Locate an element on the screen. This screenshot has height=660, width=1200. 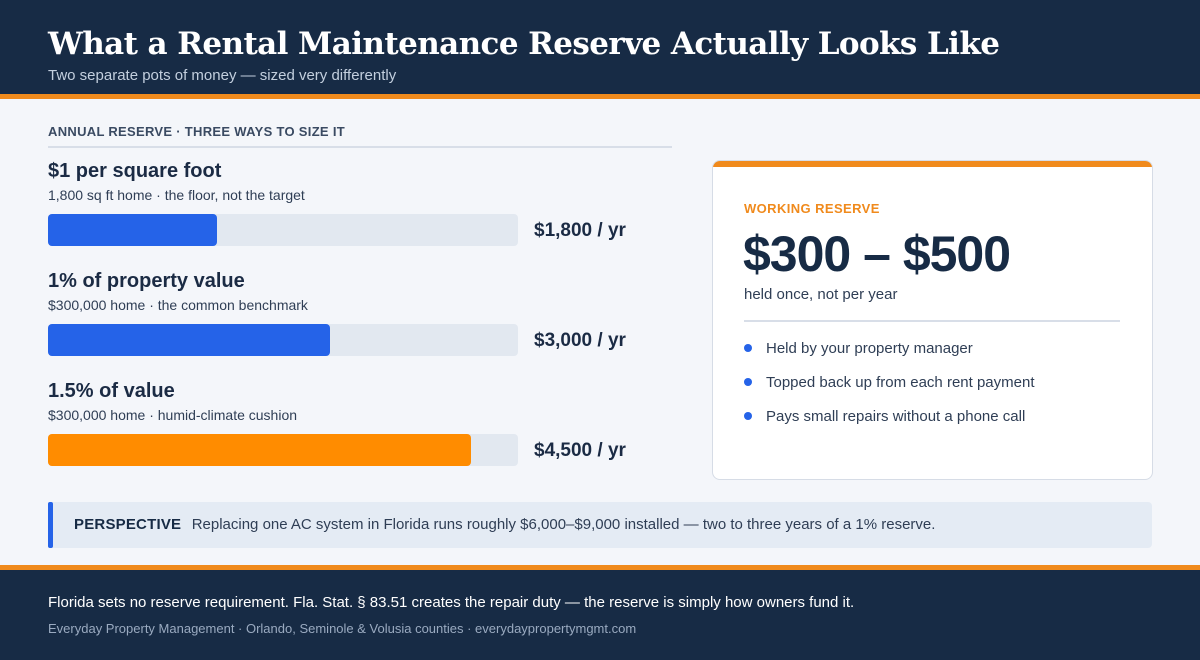
section-divider is located at coordinates (360, 147).